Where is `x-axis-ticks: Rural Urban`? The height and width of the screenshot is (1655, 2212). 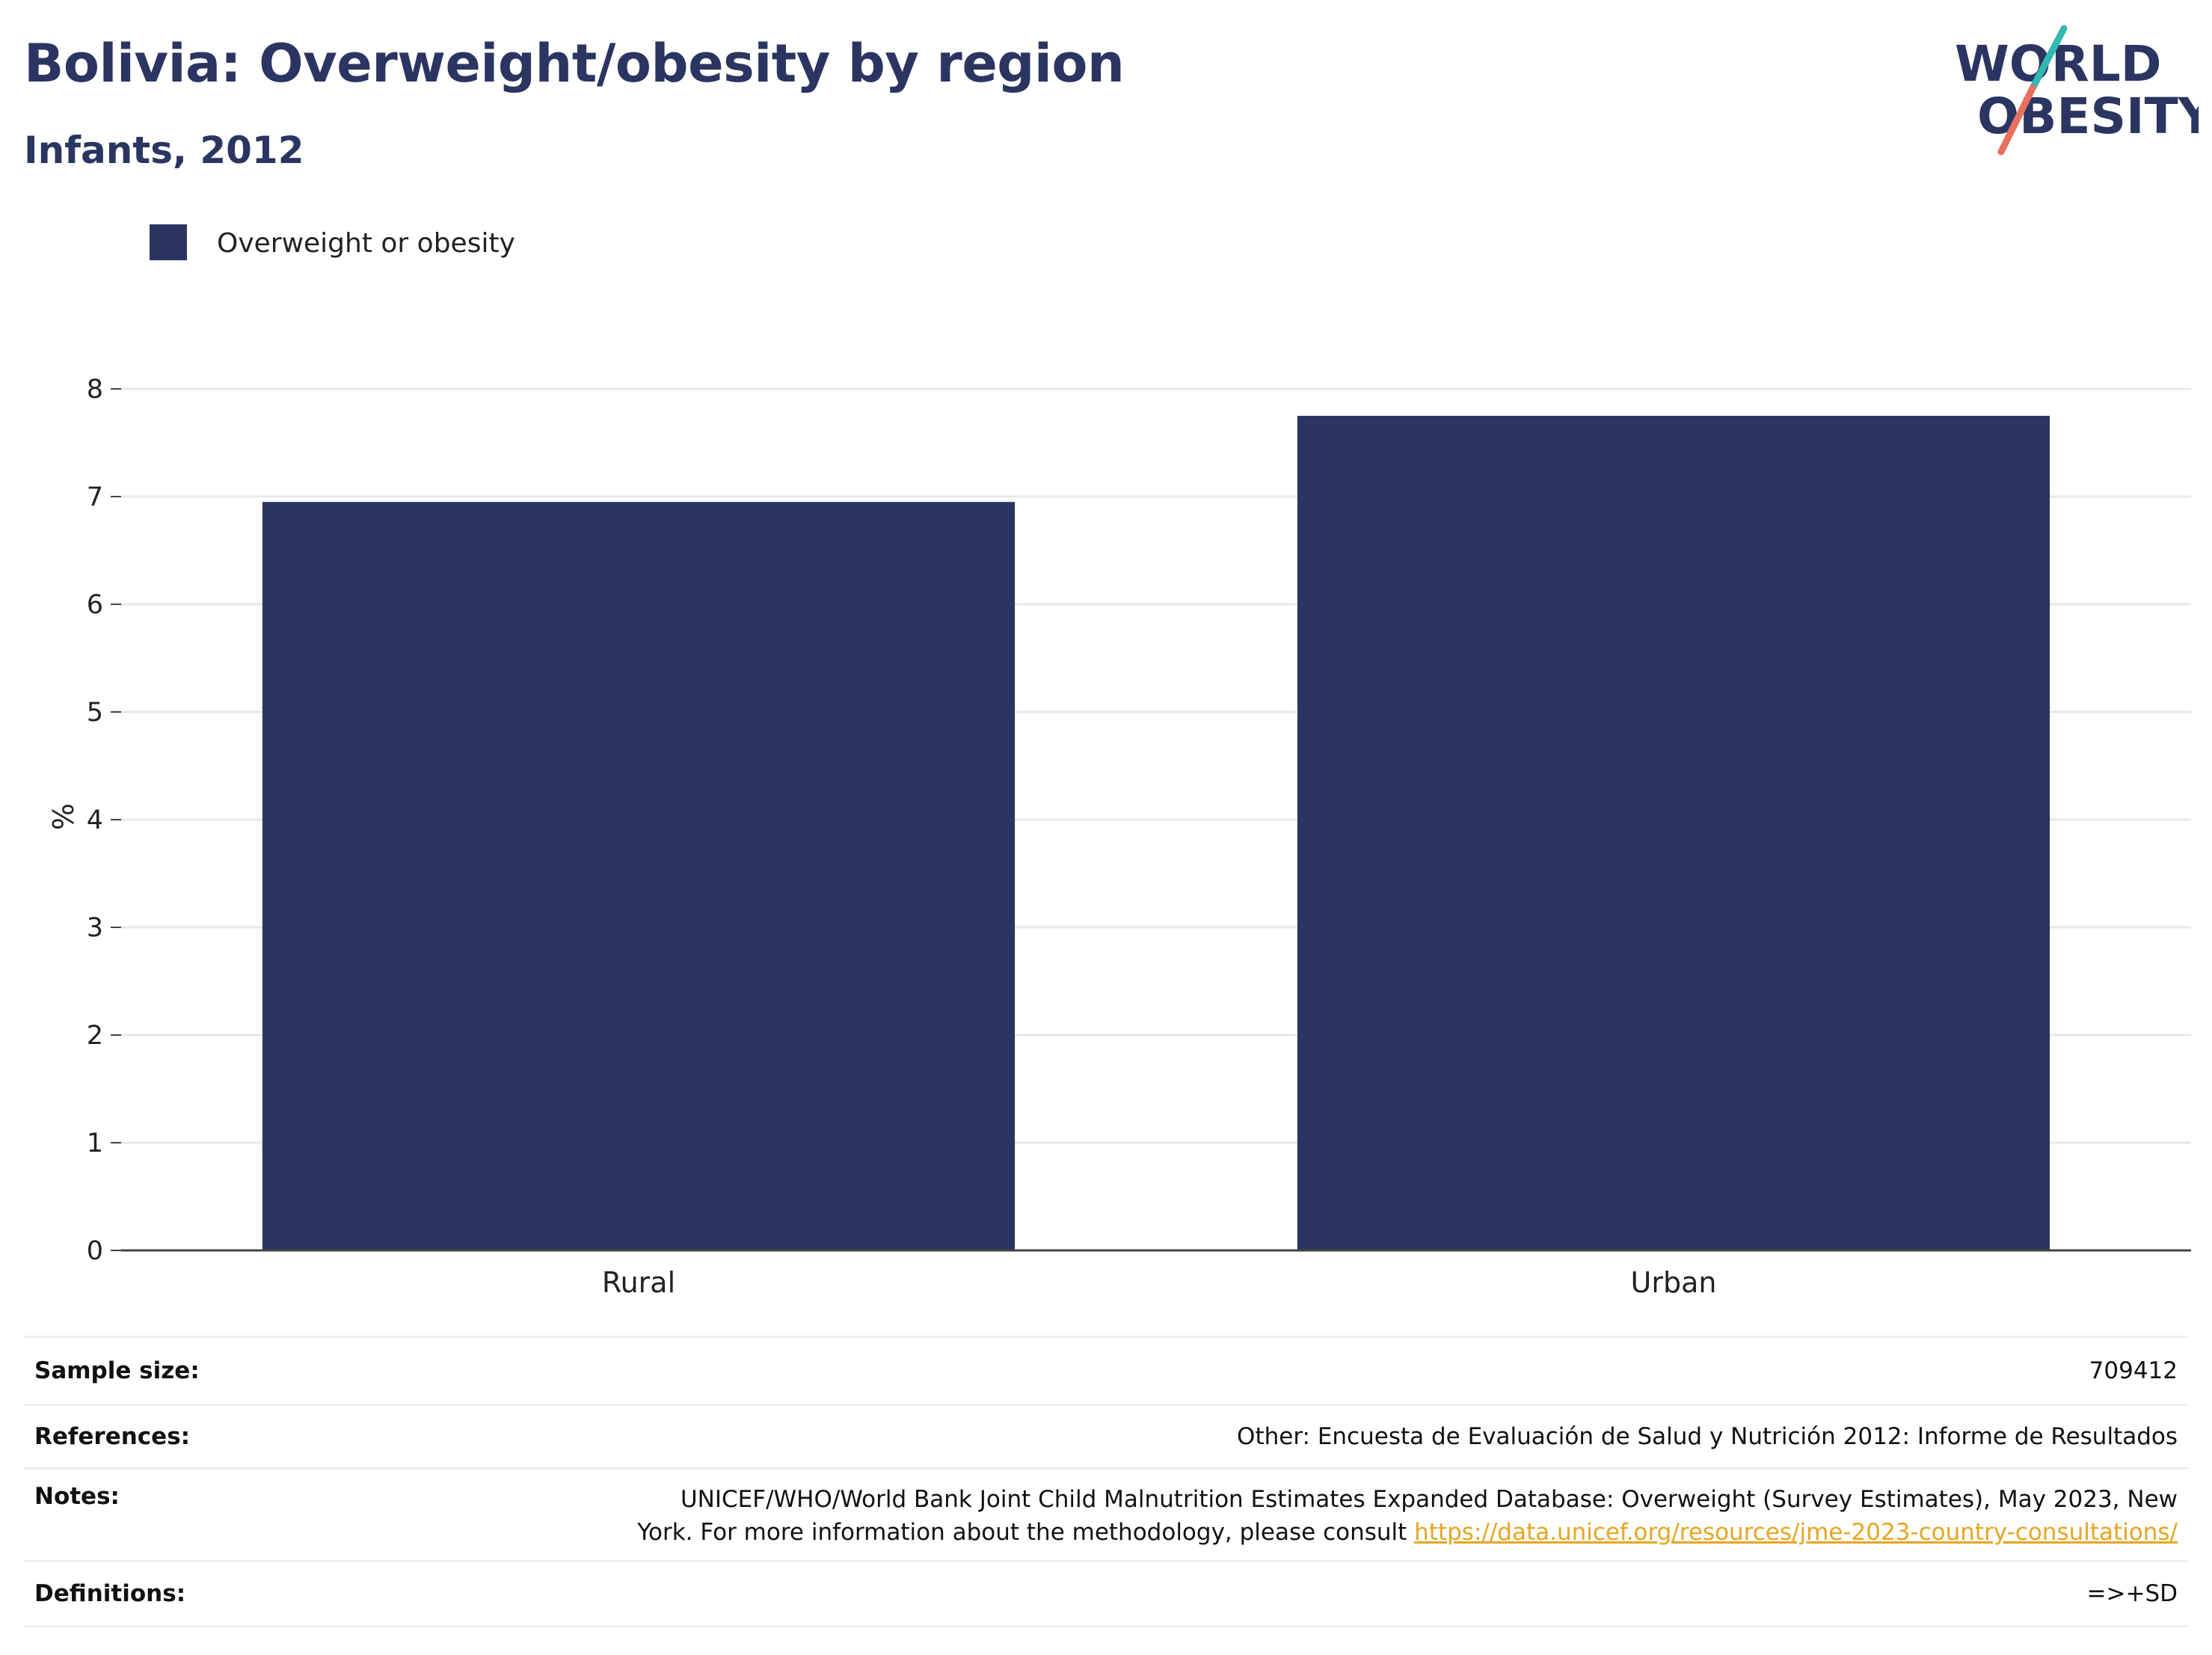 x-axis-ticks: Rural Urban is located at coordinates (1159, 1282).